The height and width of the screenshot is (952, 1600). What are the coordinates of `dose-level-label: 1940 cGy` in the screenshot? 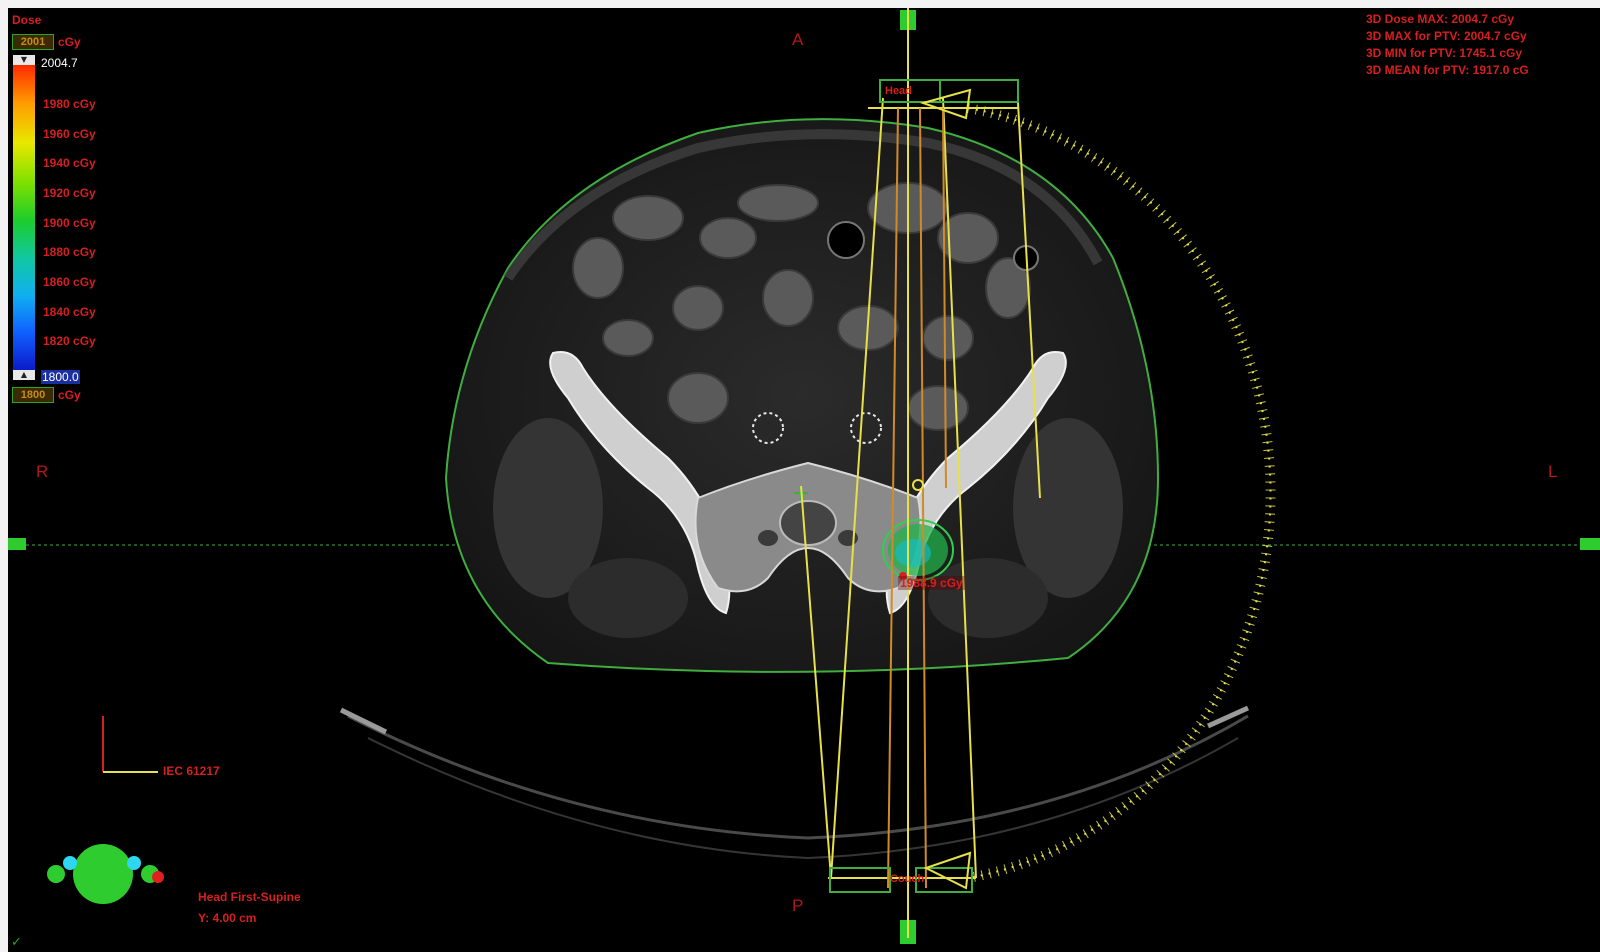 It's located at (69, 163).